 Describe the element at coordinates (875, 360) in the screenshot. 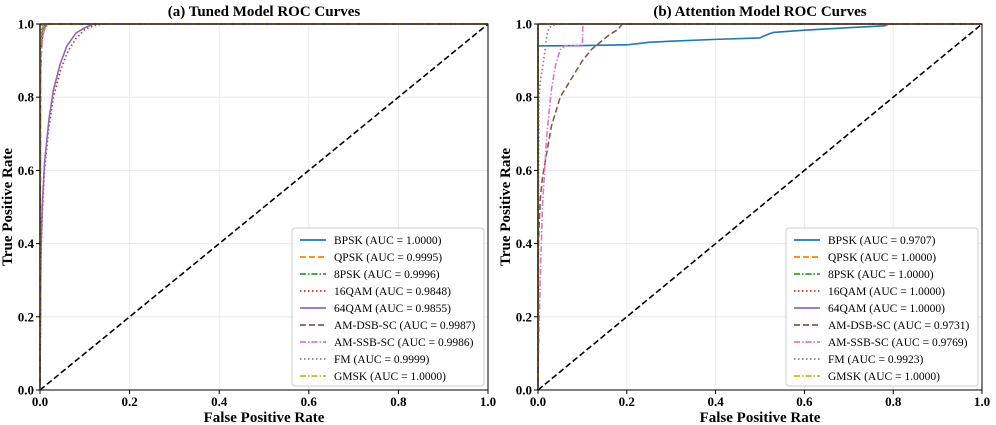

I see `legend-entry: FM (AUC = 0.9923)` at that location.